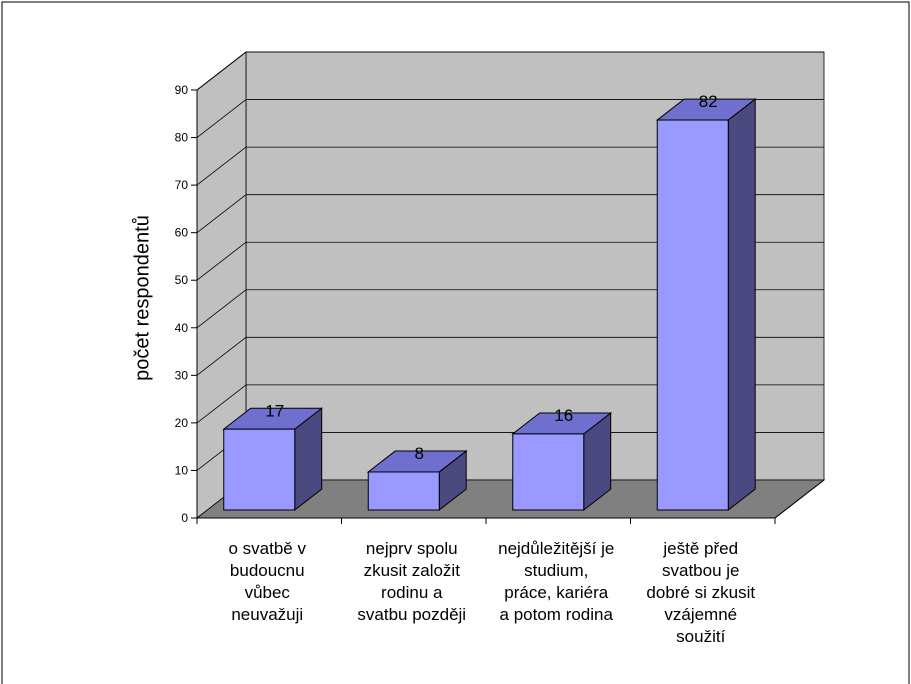  I want to click on x-category-label: o svatbě v budoucnu vůbec neuvažuji, so click(267, 581).